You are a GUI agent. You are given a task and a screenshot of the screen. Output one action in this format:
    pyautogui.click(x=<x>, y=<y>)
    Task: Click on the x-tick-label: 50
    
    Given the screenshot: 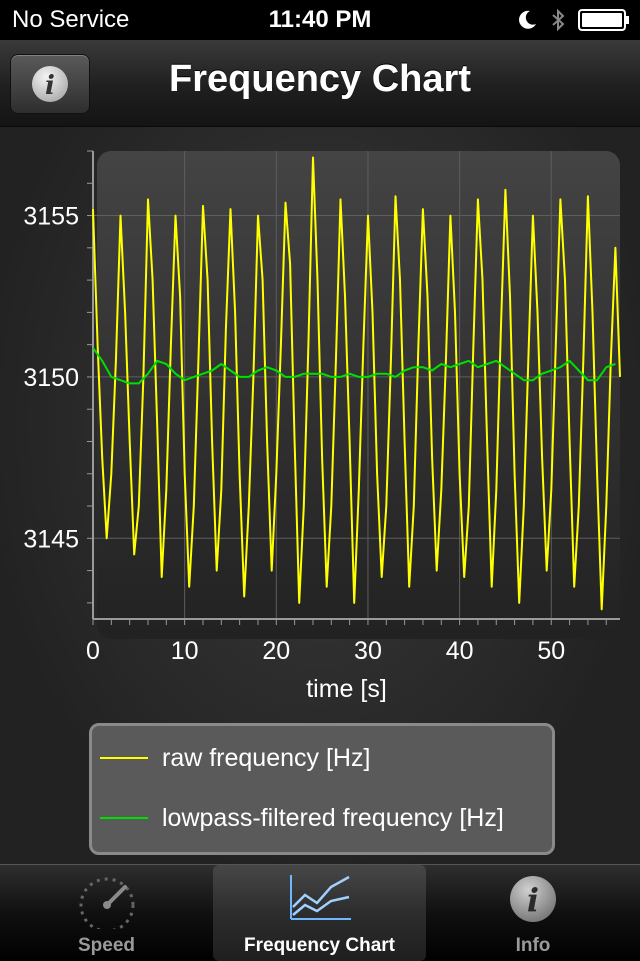 What is the action you would take?
    pyautogui.click(x=551, y=651)
    